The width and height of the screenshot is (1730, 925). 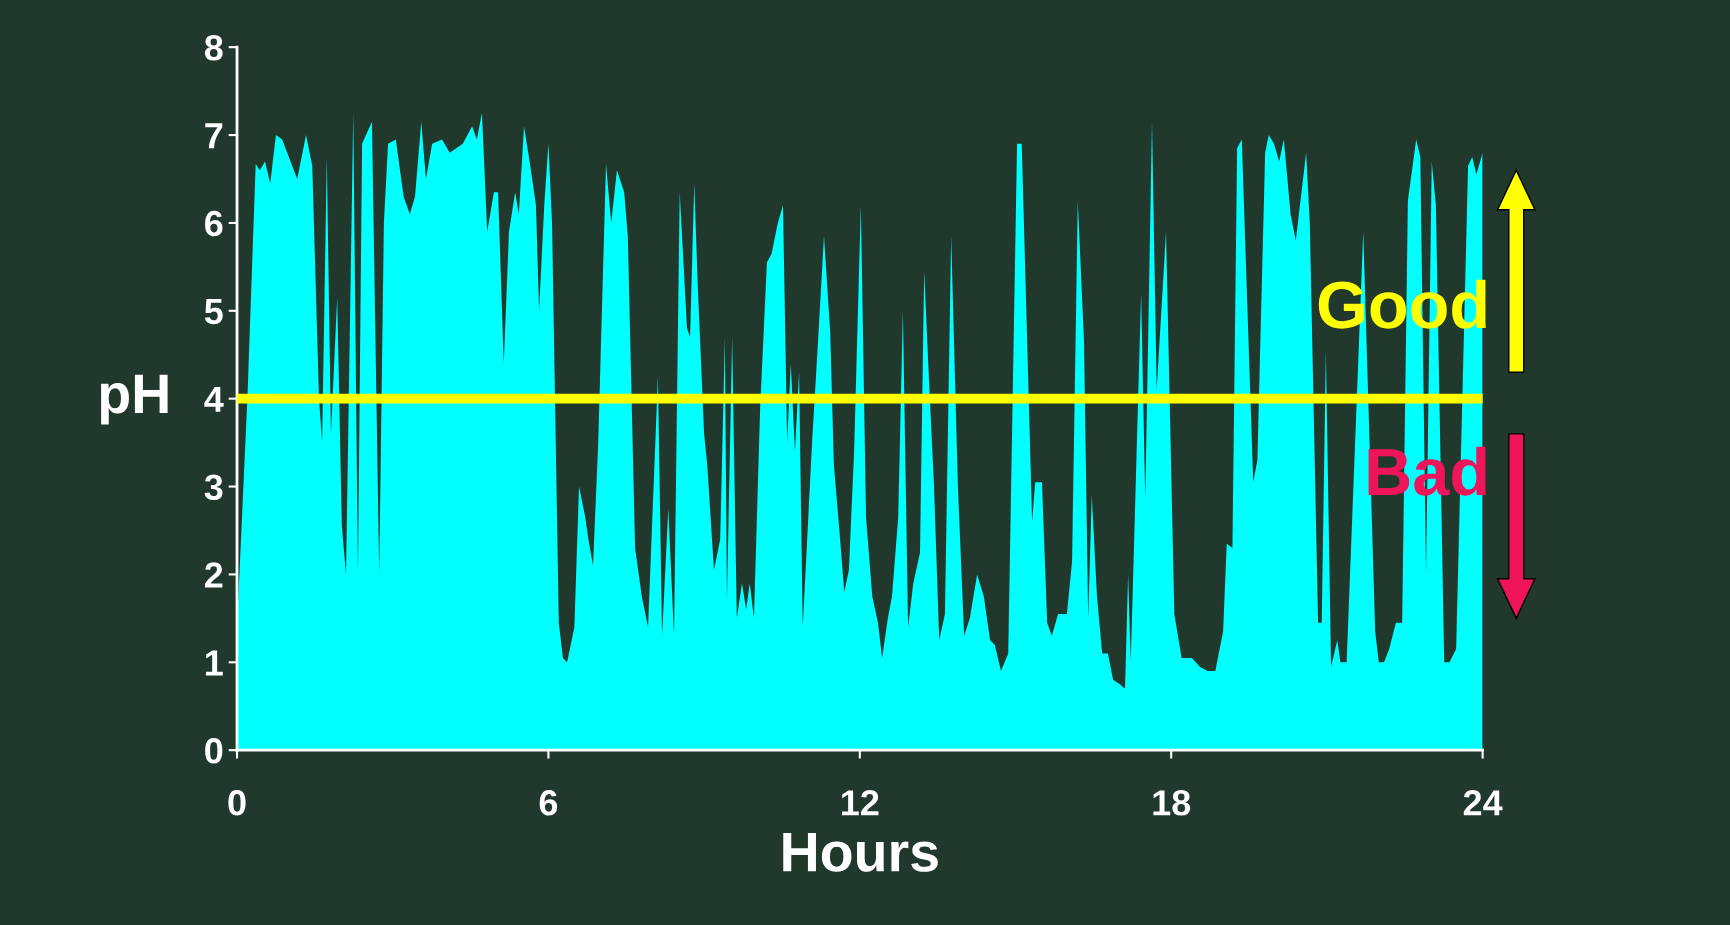 What do you see at coordinates (548, 803) in the screenshot?
I see `x-tick-label: 6` at bounding box center [548, 803].